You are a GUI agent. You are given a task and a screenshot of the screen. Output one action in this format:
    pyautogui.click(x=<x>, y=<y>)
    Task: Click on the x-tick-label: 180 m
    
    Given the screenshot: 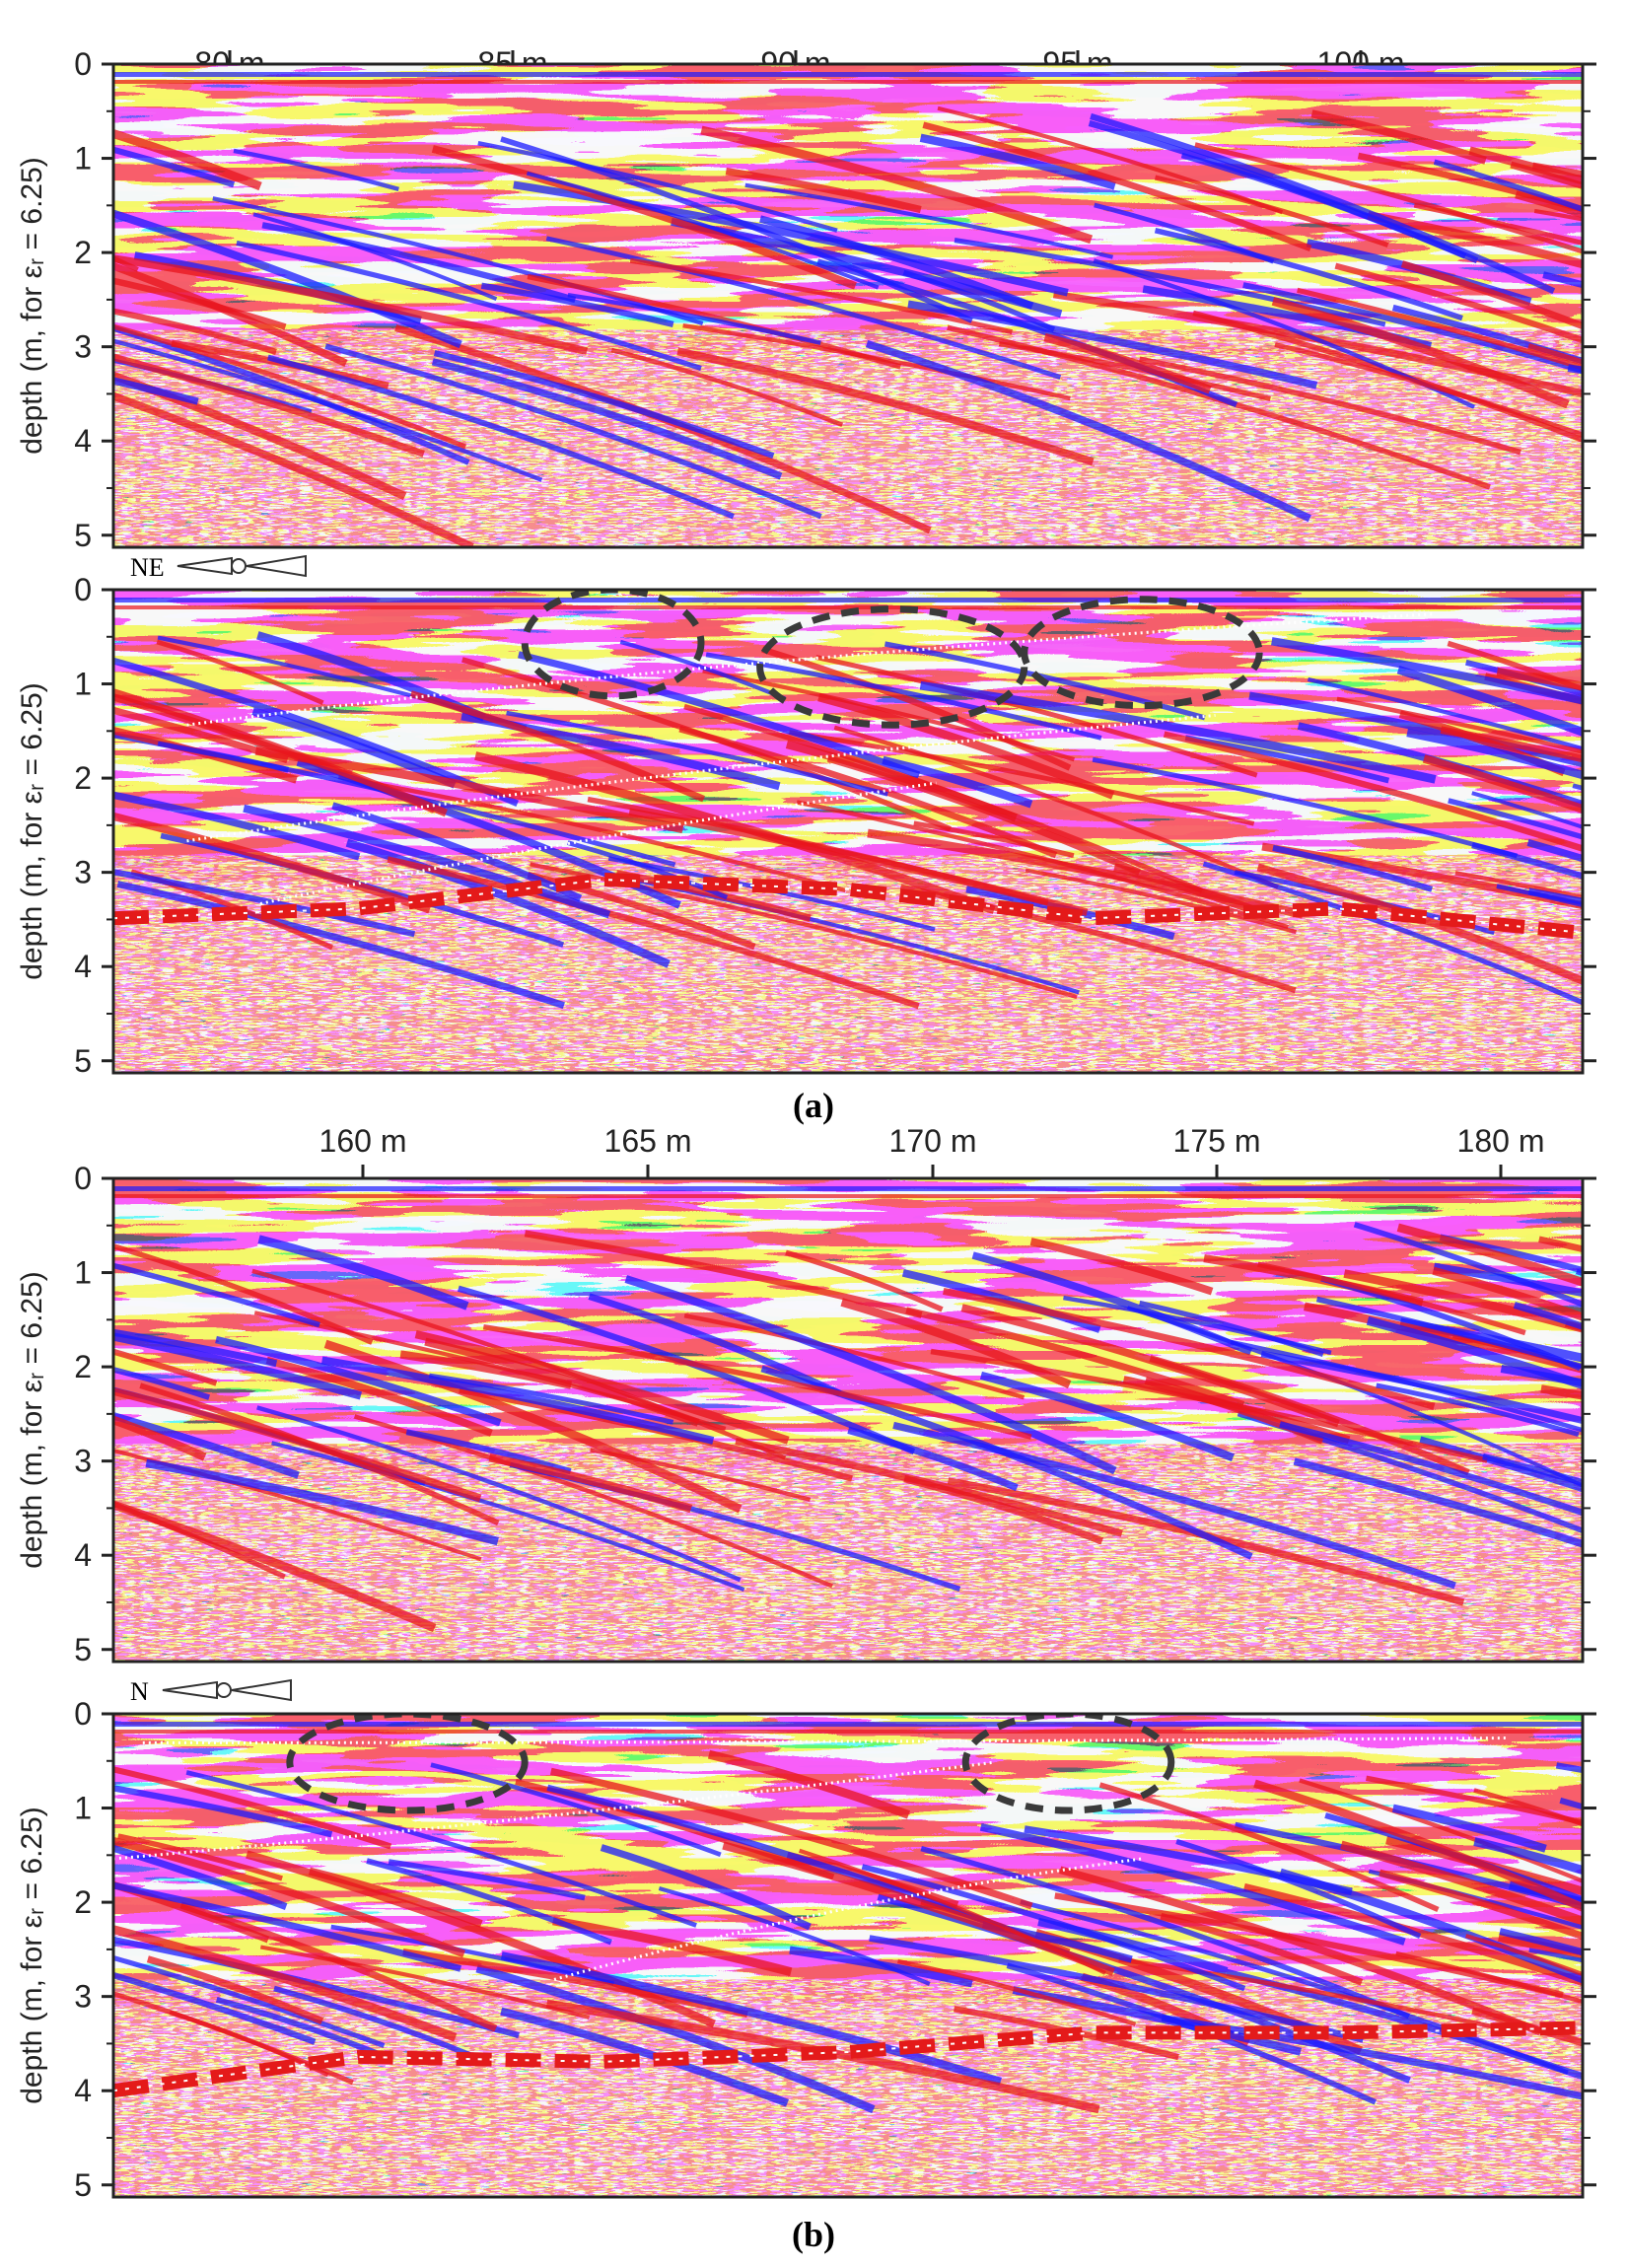 What is the action you would take?
    pyautogui.click(x=1501, y=1141)
    